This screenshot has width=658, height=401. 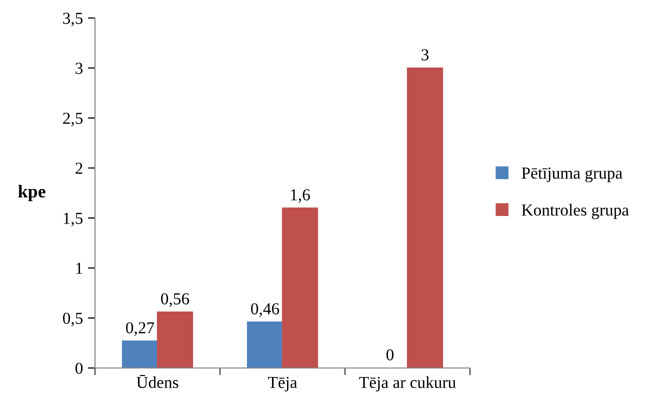 I want to click on y-axis-title: kpe, so click(x=32, y=193).